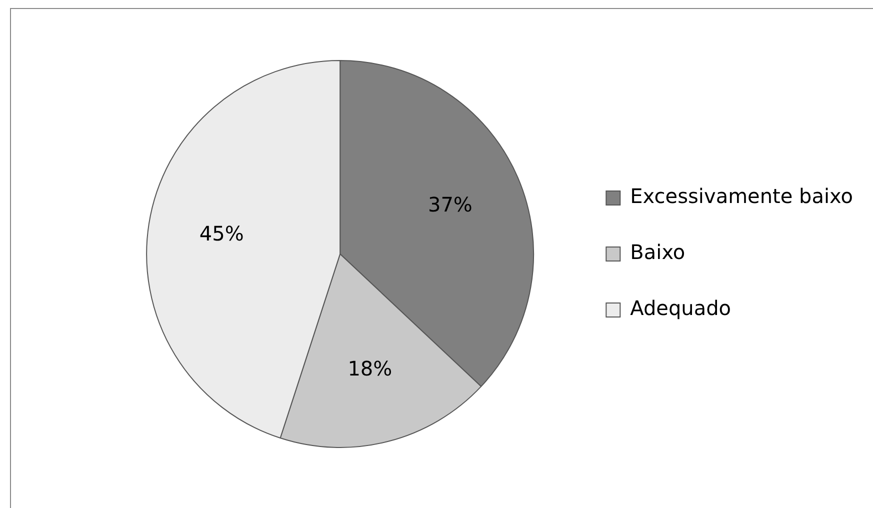 This screenshot has width=873, height=508. I want to click on data-label: 37%, so click(450, 204).